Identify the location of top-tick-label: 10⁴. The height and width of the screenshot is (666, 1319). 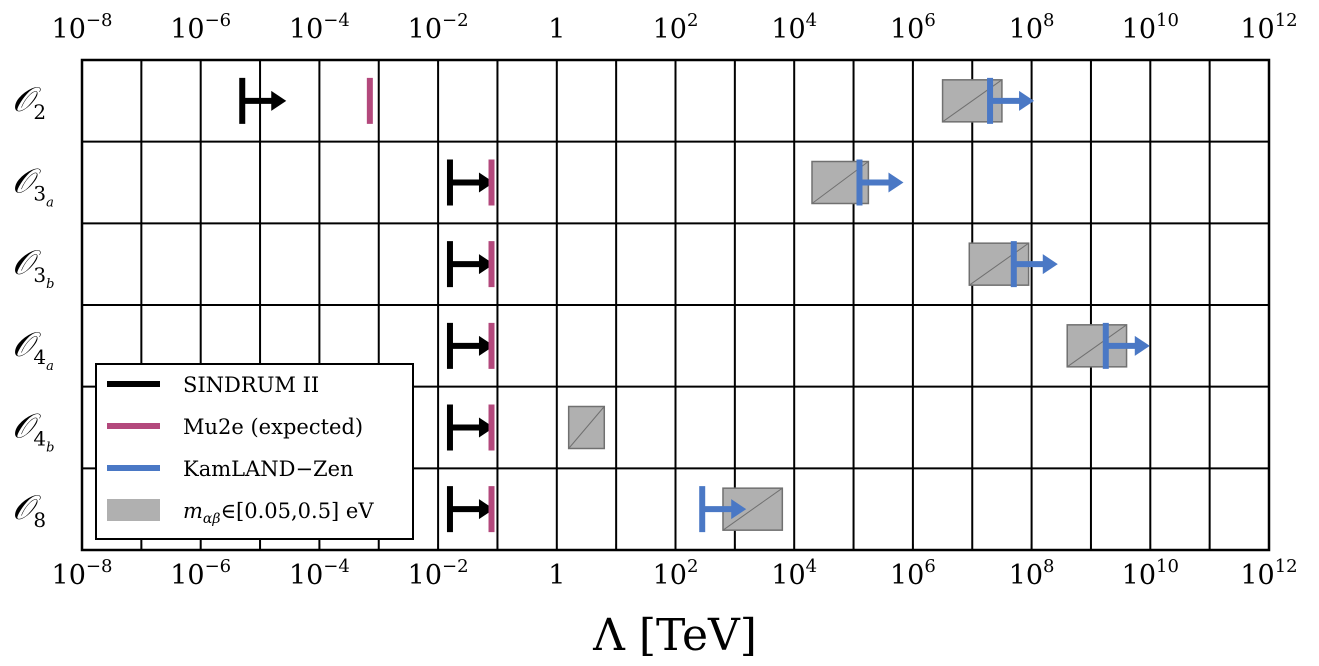
(794, 27).